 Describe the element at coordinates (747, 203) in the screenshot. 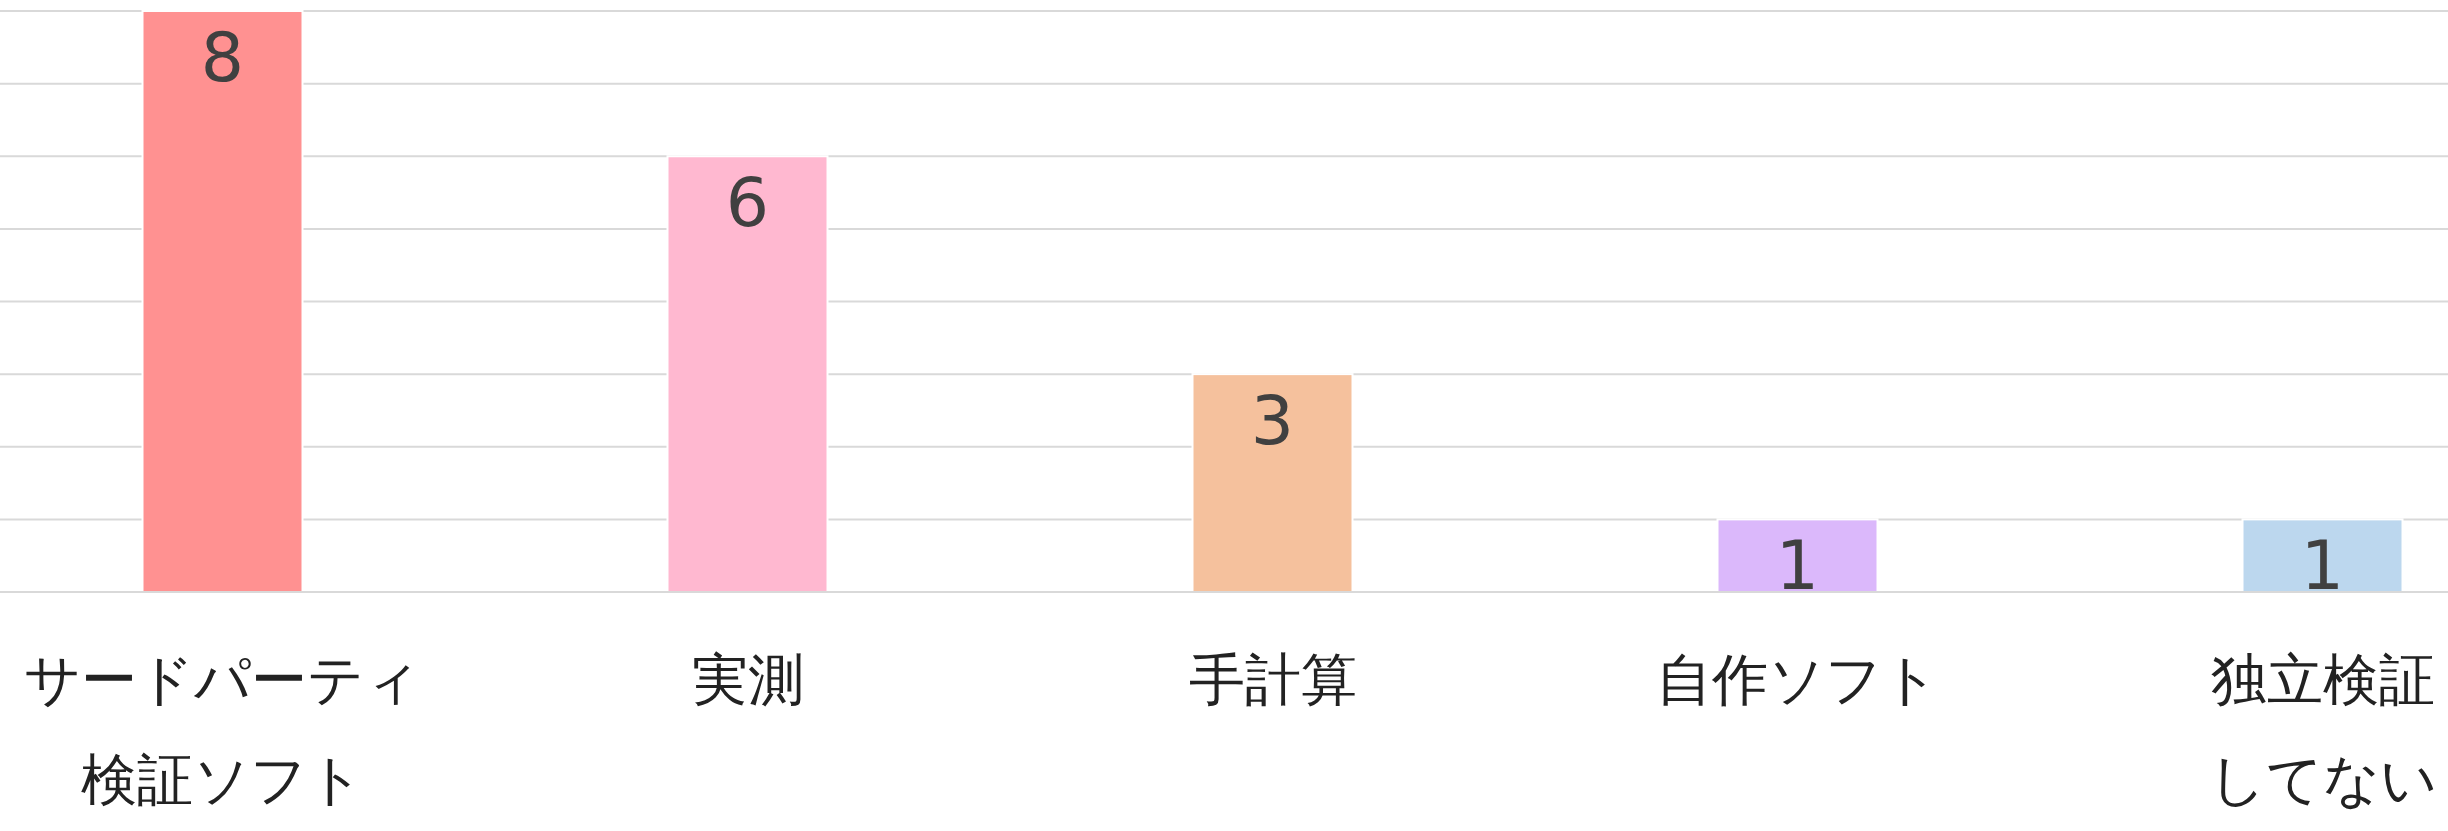

I see `data-label: 6` at that location.